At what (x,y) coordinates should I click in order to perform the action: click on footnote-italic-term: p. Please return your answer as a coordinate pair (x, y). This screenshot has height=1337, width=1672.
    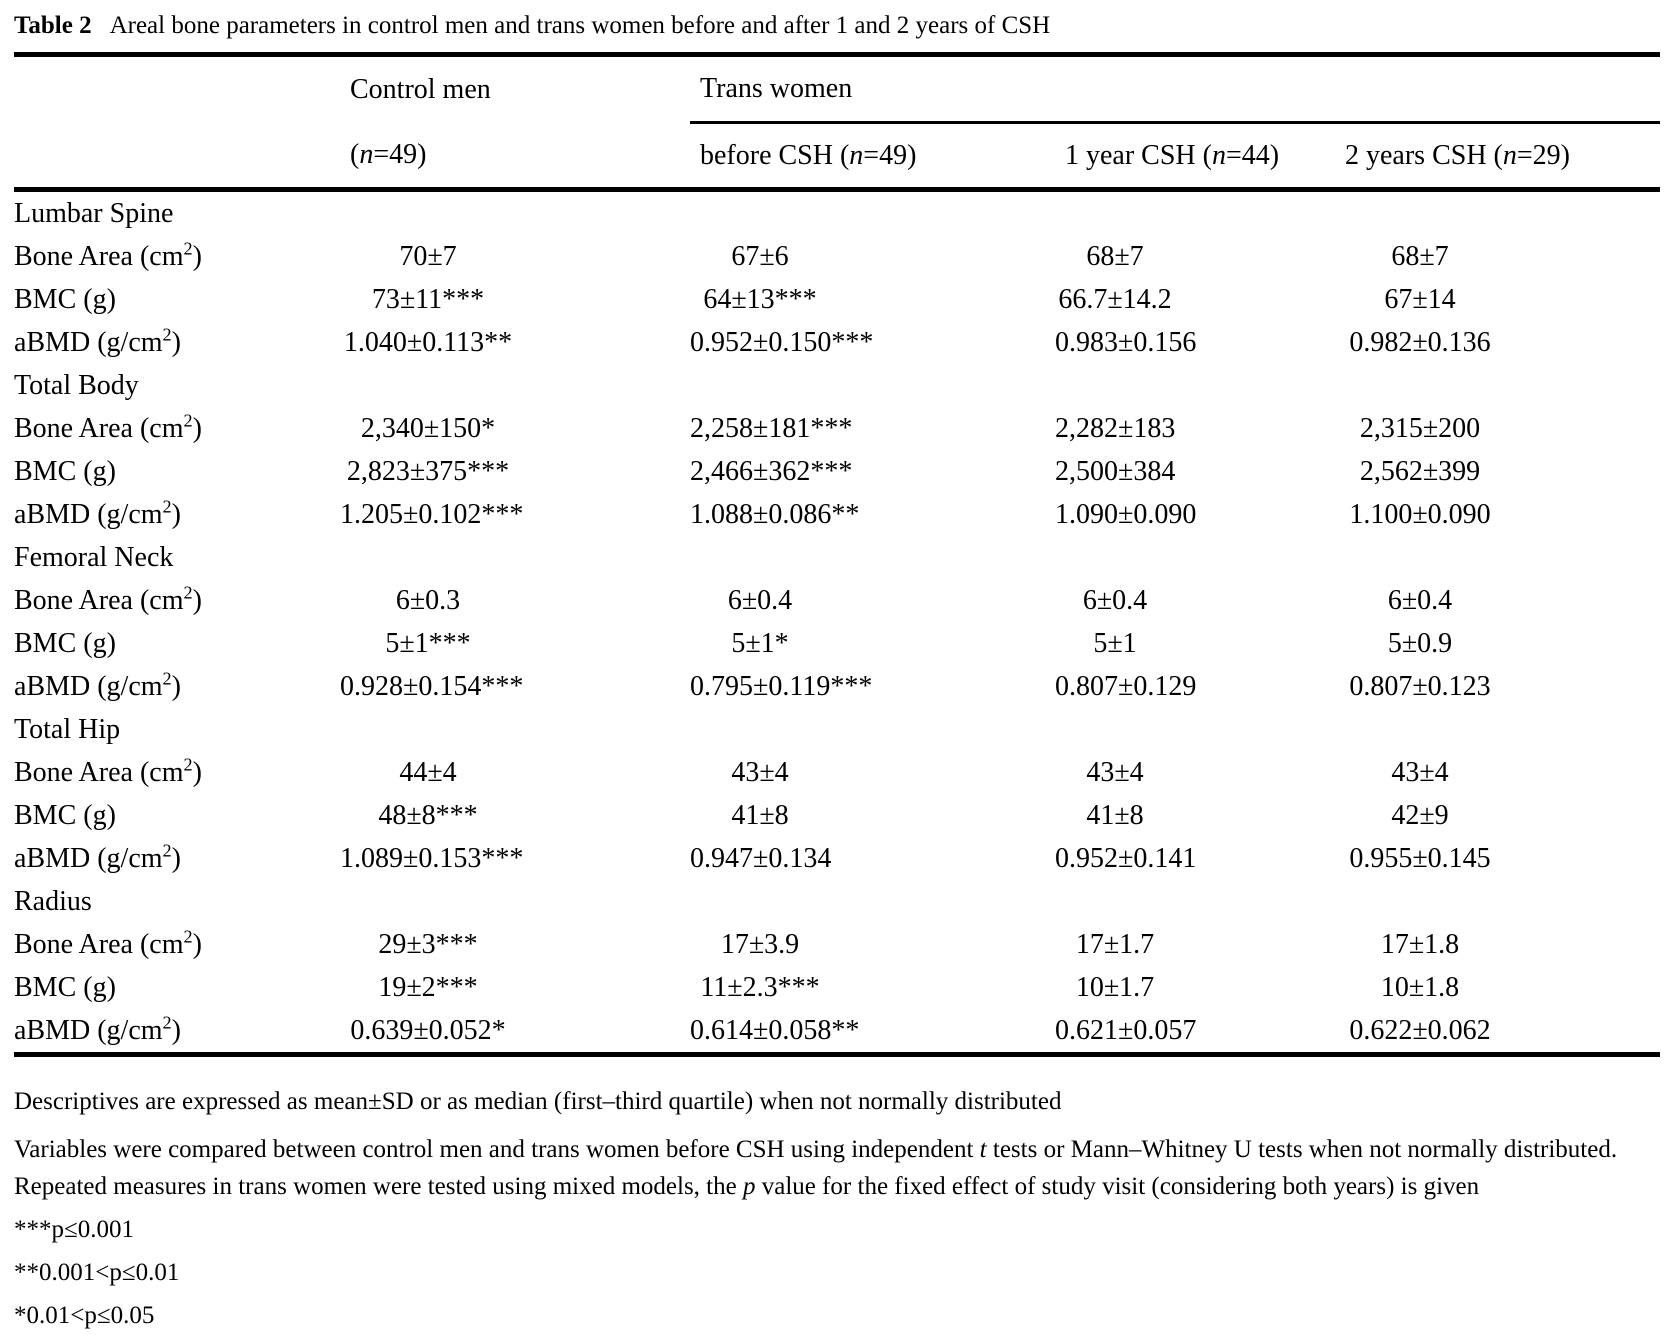
    Looking at the image, I should click on (749, 1186).